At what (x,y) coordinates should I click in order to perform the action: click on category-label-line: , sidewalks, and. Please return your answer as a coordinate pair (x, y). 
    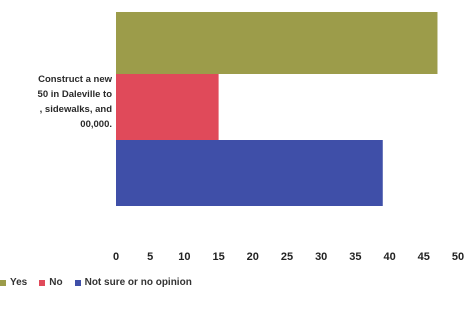
    Looking at the image, I should click on (75, 109).